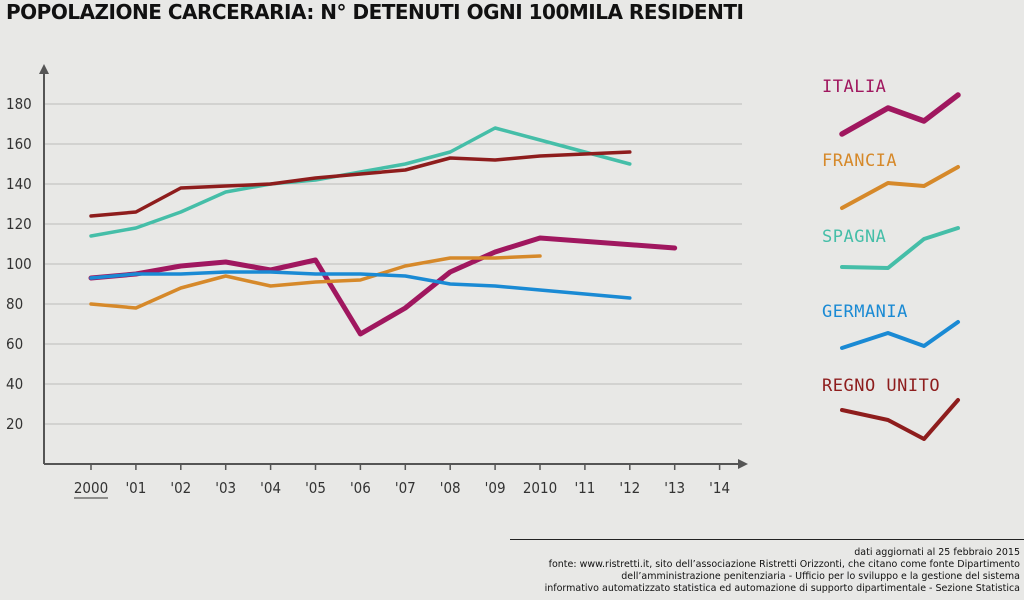 The width and height of the screenshot is (1024, 600). I want to click on y-tick-label: 160, so click(19, 144).